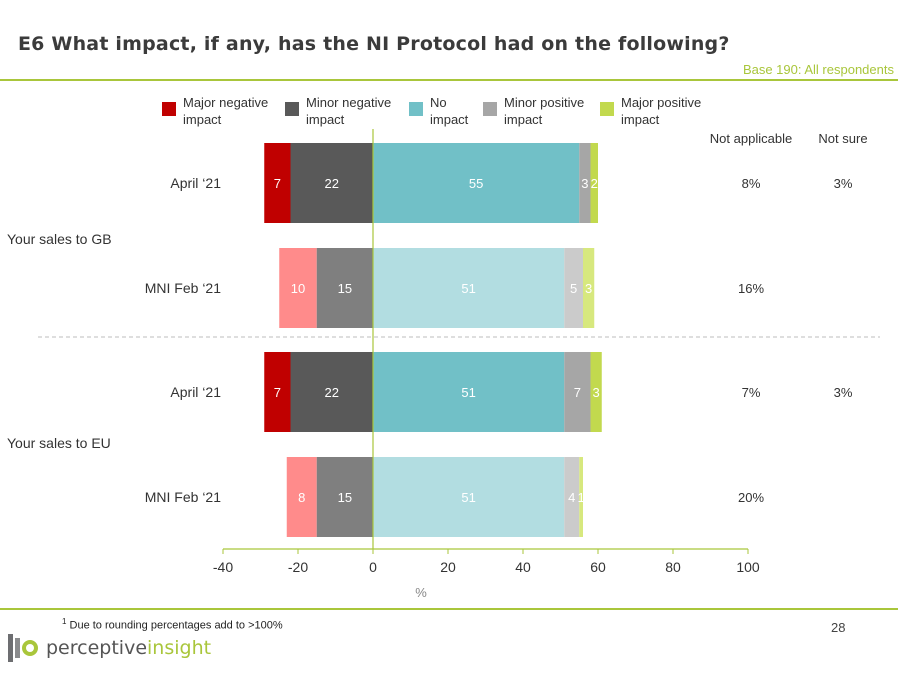 The width and height of the screenshot is (898, 674). I want to click on bar-g2-r2-seg3, so click(469, 497).